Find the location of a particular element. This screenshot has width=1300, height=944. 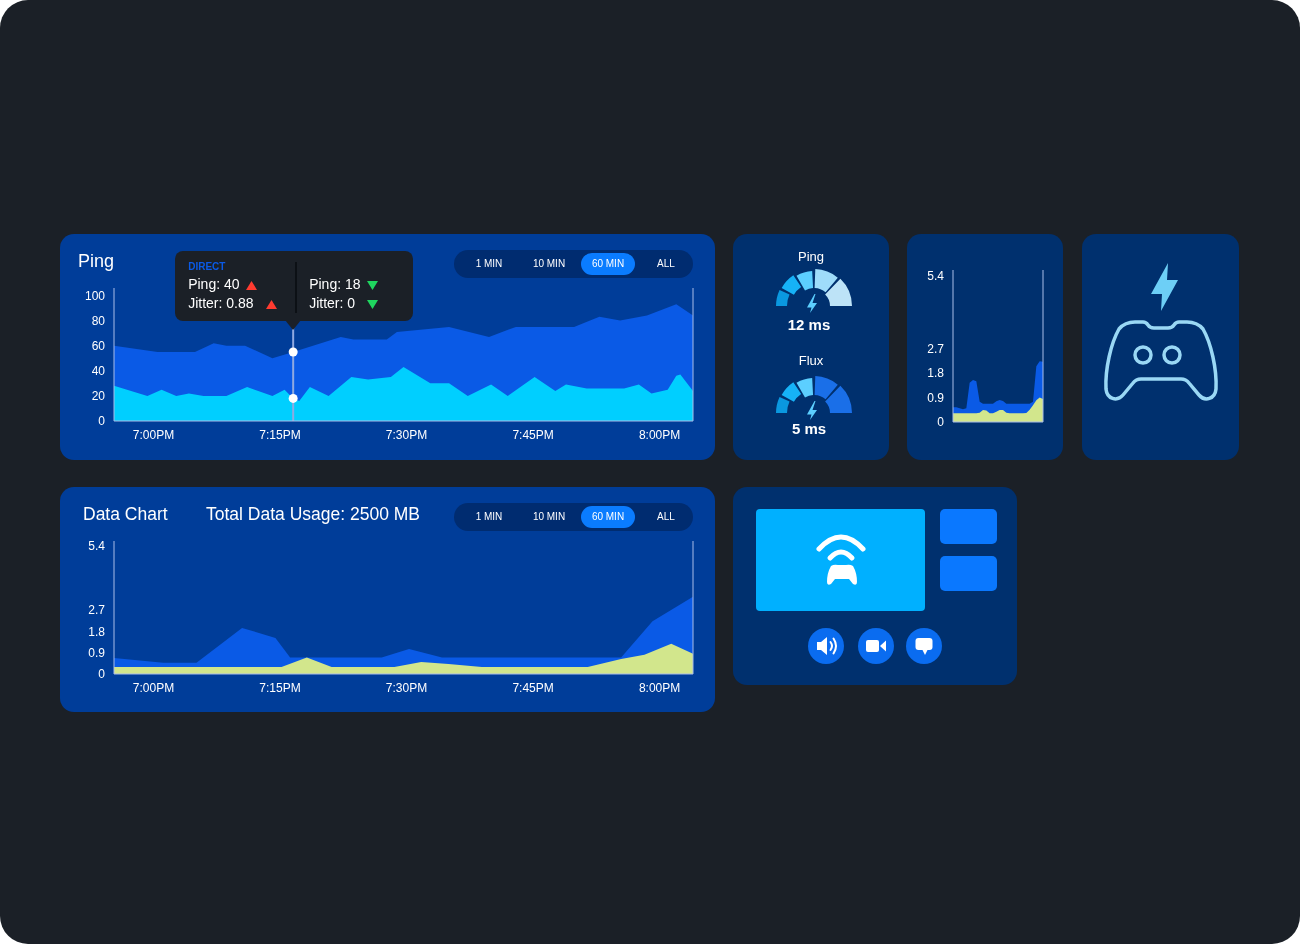

text: 12 ms is located at coordinates (809, 325).